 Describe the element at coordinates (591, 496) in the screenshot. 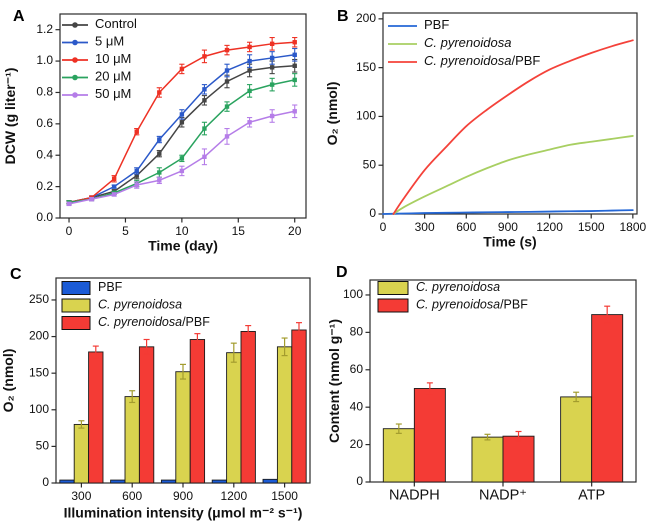

I see `x-tick-label: ATP` at that location.